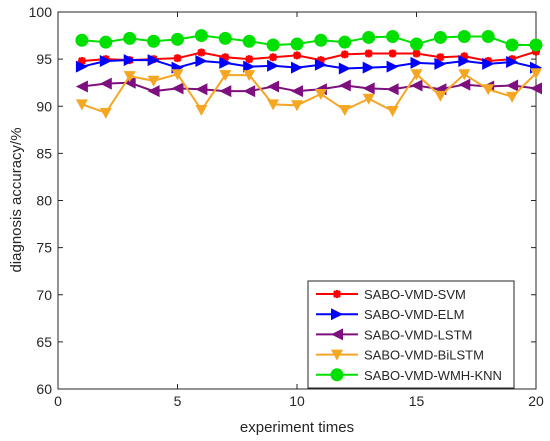 The height and width of the screenshot is (441, 550). I want to click on x-axis-label: experiment times, so click(297, 427).